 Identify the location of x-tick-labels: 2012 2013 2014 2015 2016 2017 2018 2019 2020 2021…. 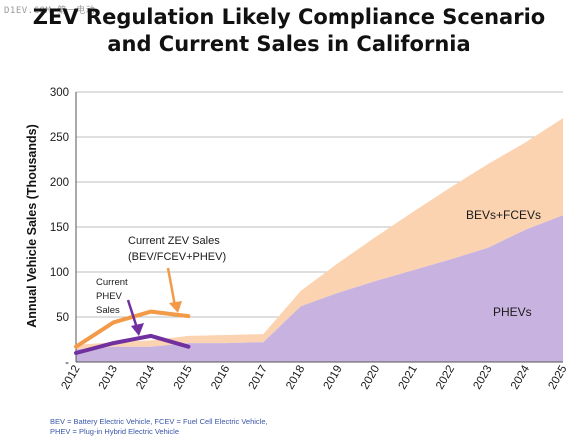
(314, 377).